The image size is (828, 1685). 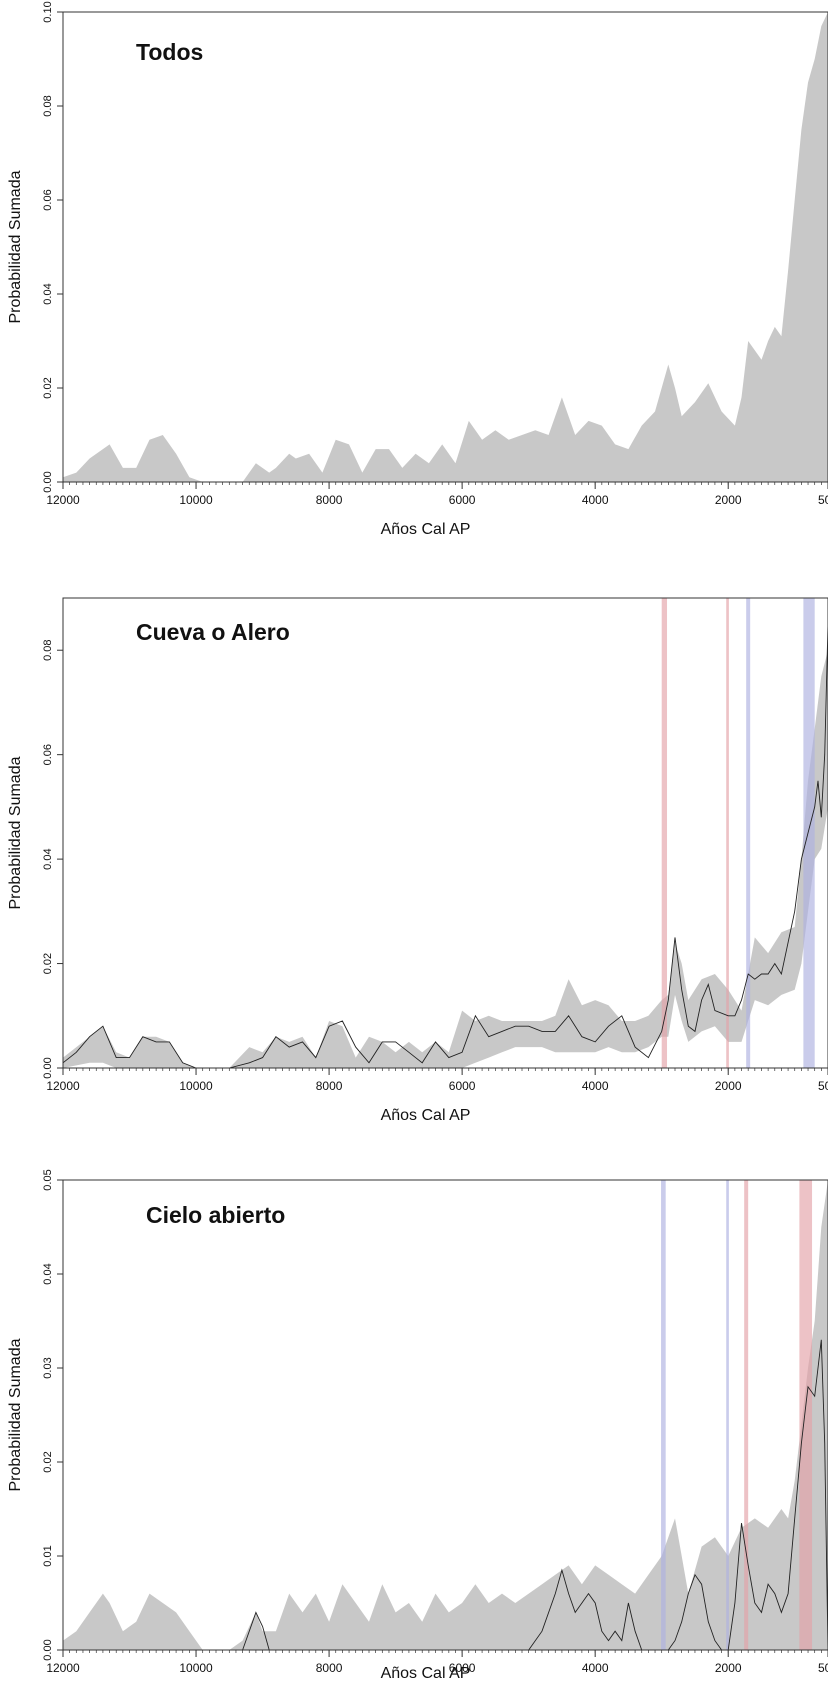 What do you see at coordinates (48, 1555) in the screenshot?
I see `y-tick-label: 0.01` at bounding box center [48, 1555].